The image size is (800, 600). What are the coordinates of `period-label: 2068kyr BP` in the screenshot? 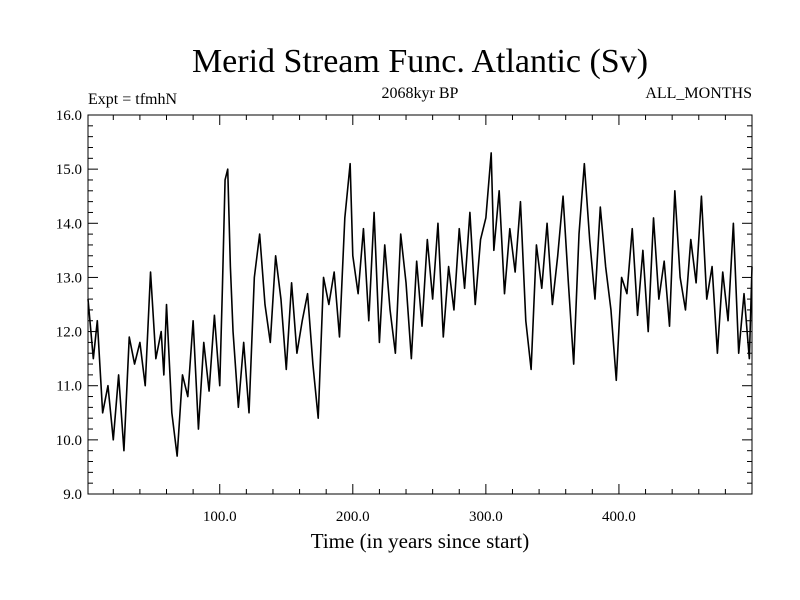 It's located at (420, 93).